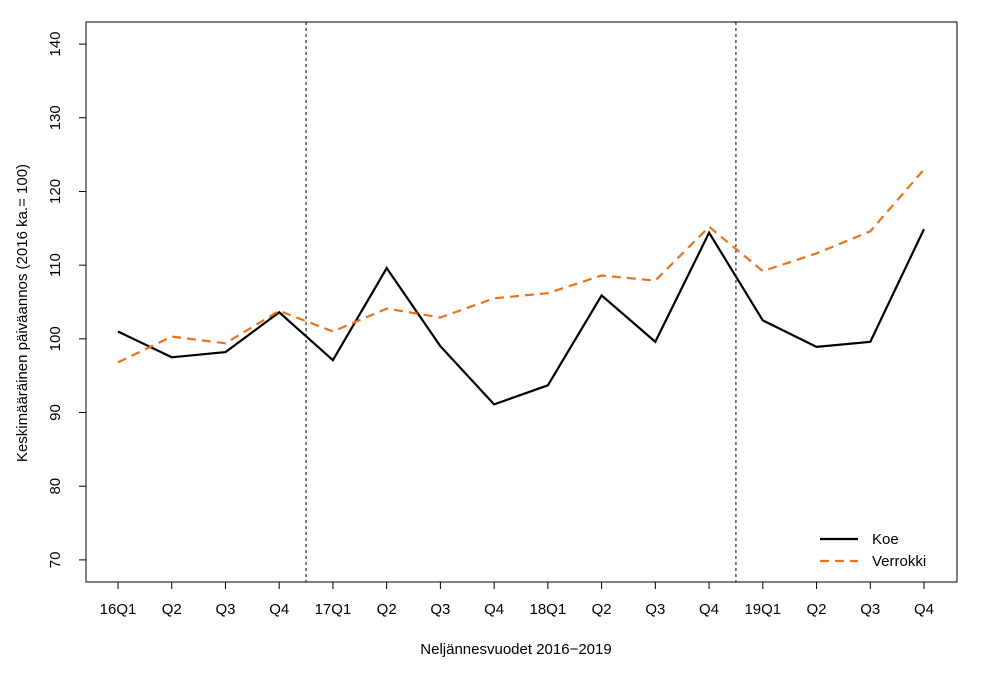  What do you see at coordinates (899, 561) in the screenshot?
I see `legend-label-verrokki: Verrokki` at bounding box center [899, 561].